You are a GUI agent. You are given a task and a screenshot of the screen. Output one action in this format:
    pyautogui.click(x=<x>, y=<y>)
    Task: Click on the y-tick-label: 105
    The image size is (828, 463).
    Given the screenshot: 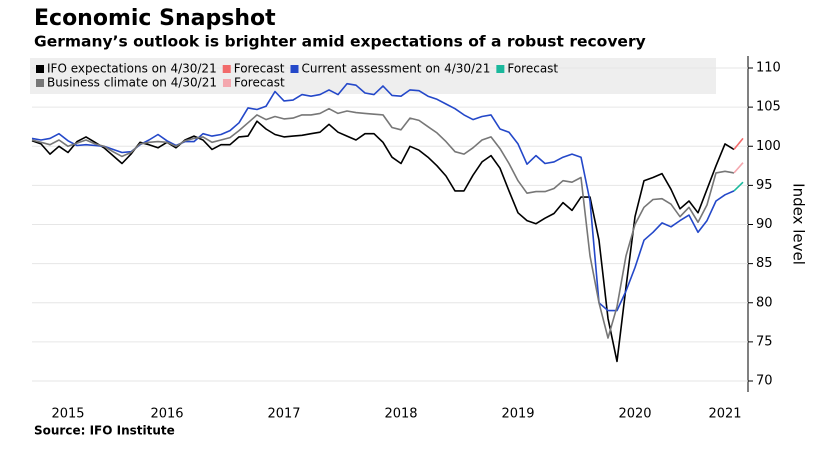 What is the action you would take?
    pyautogui.click(x=768, y=107)
    